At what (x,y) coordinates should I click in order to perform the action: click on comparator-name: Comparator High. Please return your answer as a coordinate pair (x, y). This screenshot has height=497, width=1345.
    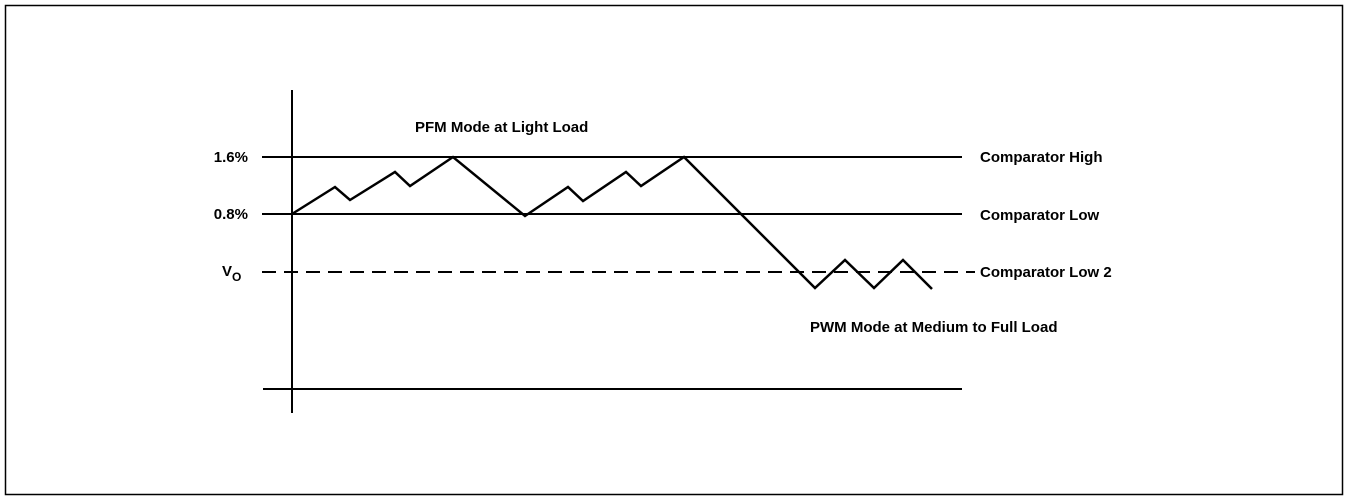
    Looking at the image, I should click on (1041, 157).